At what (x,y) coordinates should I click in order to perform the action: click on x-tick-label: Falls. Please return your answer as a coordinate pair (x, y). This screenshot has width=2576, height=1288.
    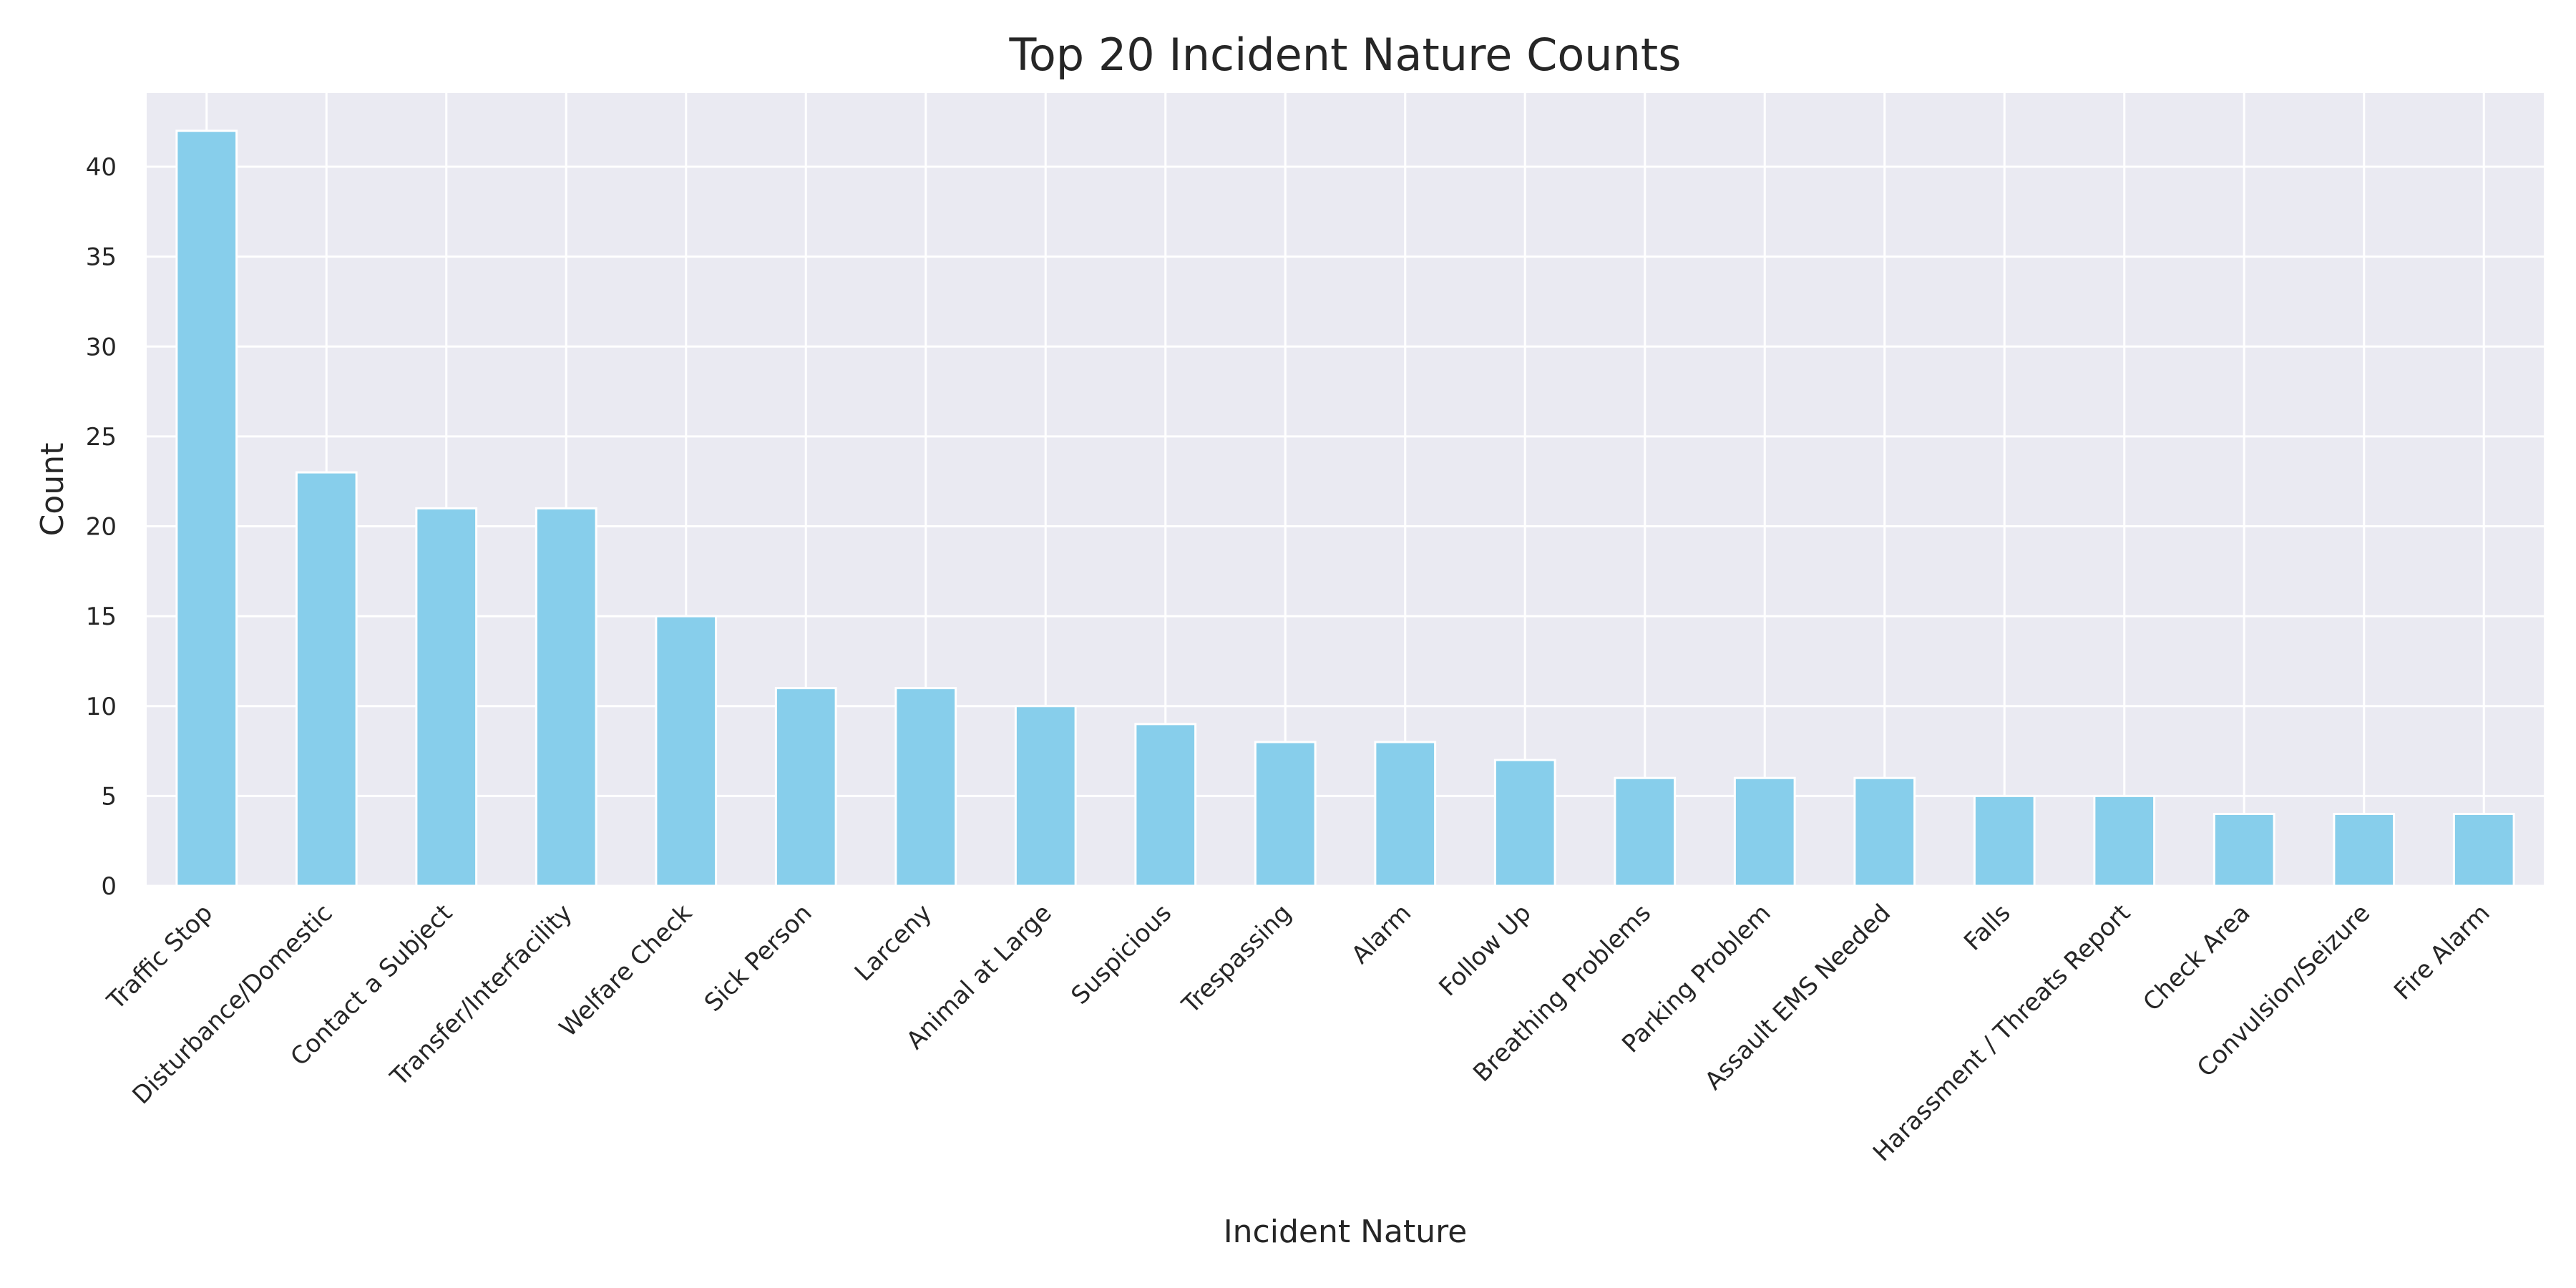
    Looking at the image, I should click on (1987, 928).